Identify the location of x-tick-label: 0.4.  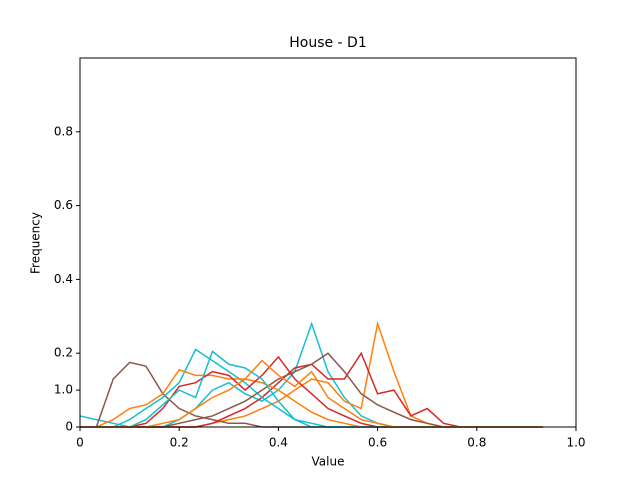
(278, 443).